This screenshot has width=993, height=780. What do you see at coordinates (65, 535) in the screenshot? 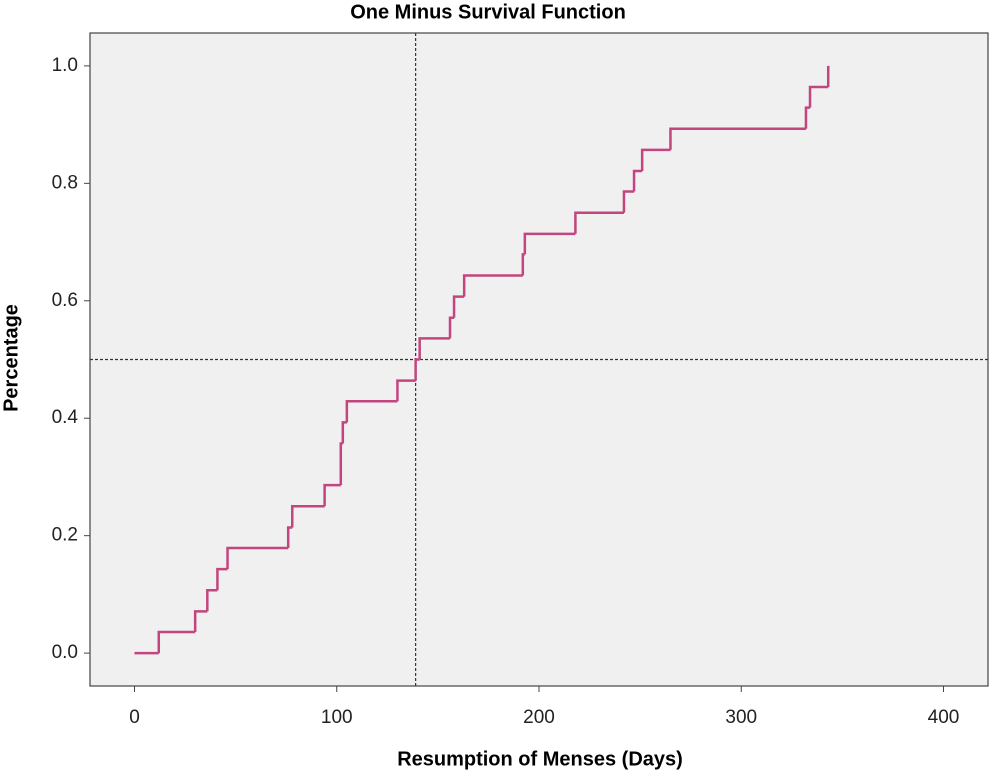
I see `y-tick-label: 0.2` at bounding box center [65, 535].